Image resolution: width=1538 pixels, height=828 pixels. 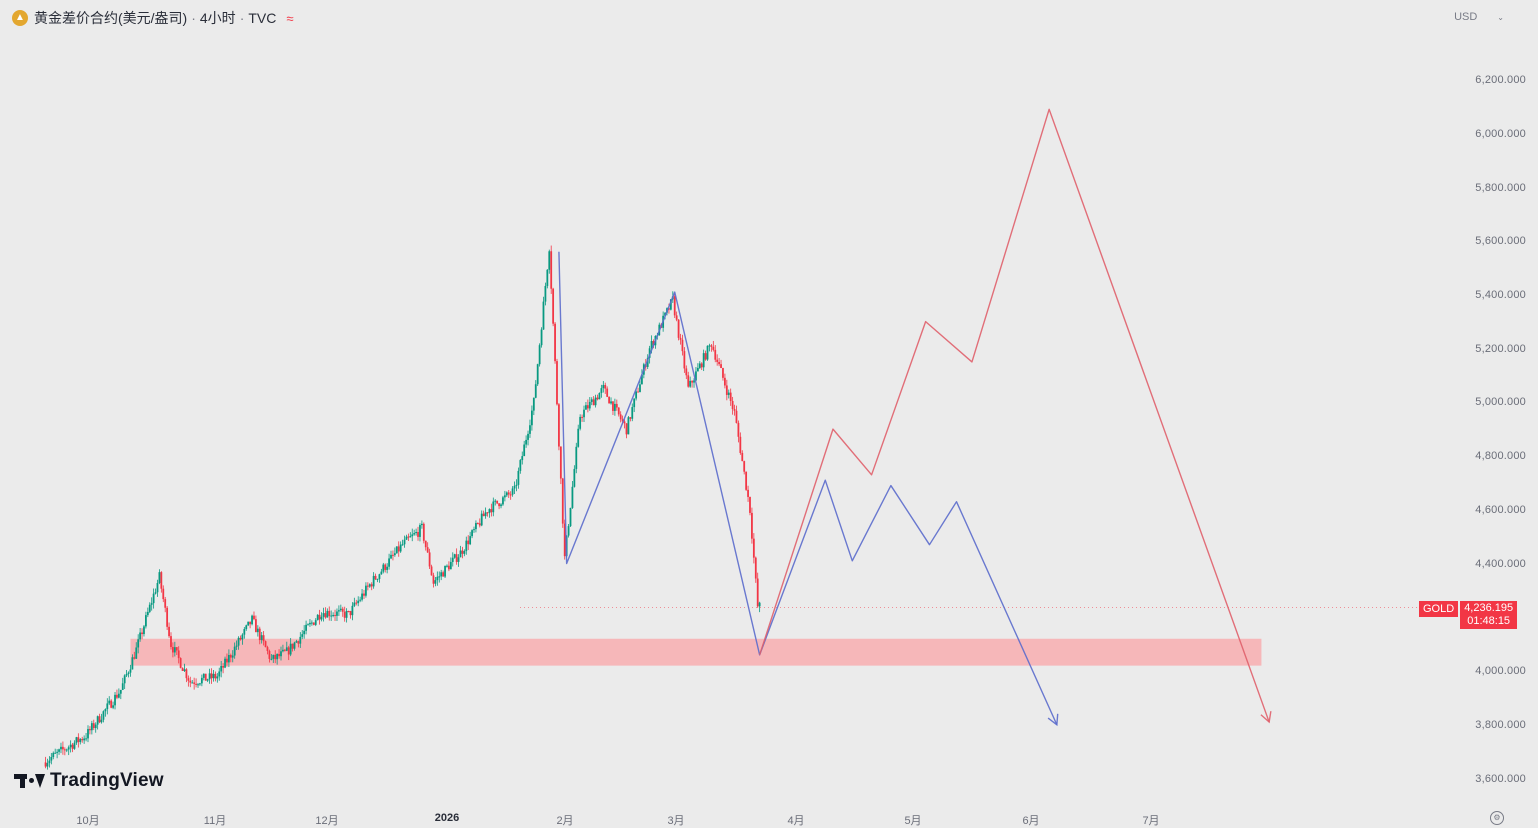 I want to click on time-axis-label: 12月, so click(x=327, y=821).